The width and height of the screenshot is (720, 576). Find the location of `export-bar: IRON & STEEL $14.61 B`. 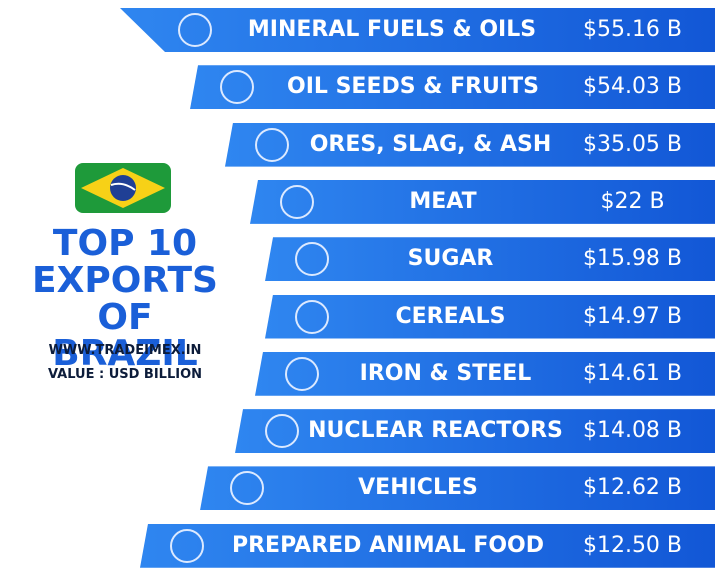

export-bar: IRON & STEEL $14.61 B is located at coordinates (485, 373).